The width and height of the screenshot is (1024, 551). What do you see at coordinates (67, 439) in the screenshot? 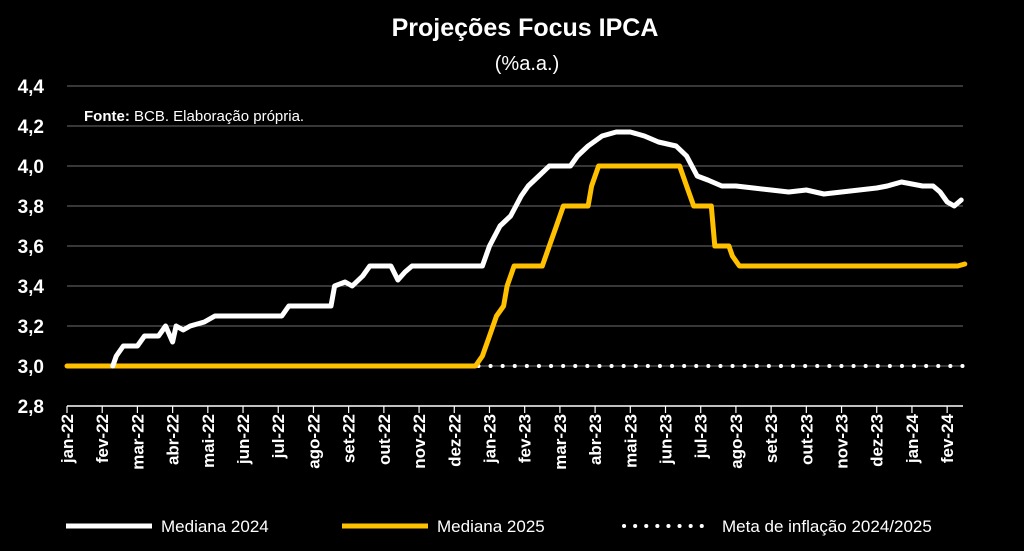
I see `x-tick-label: jan-22` at bounding box center [67, 439].